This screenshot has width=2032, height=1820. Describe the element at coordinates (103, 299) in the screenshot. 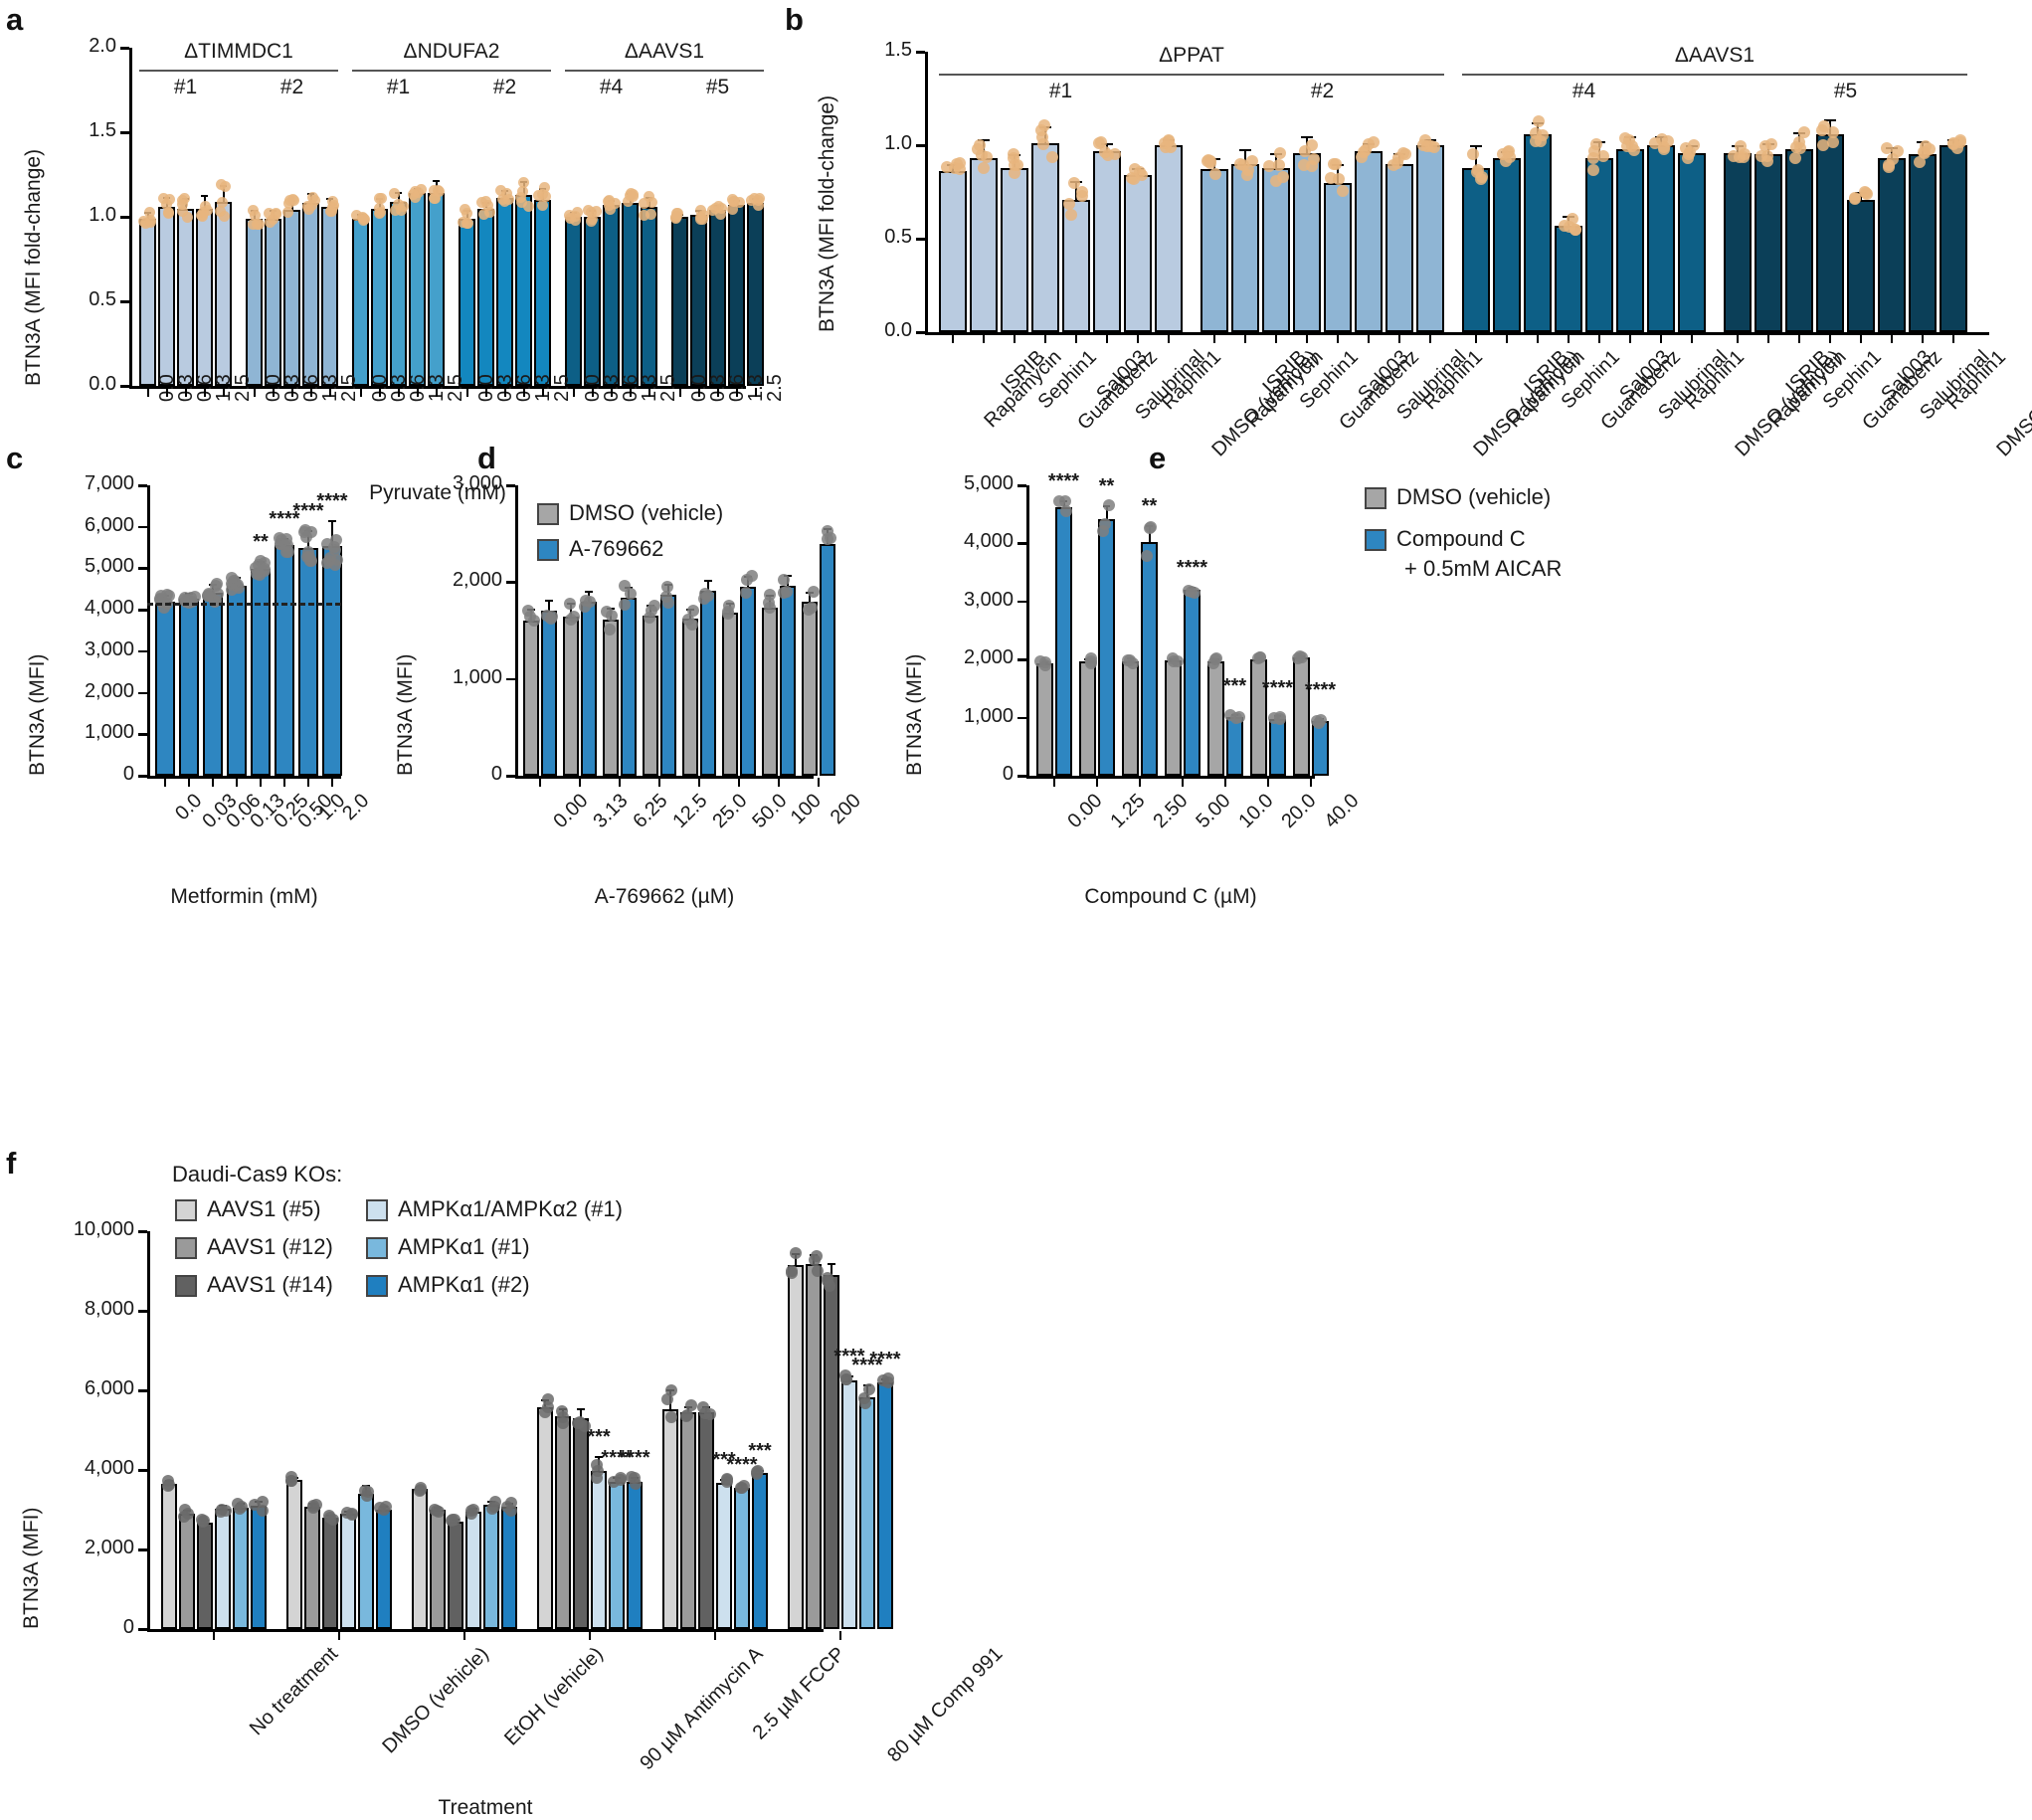

I see `y-tick-label: 0.5` at that location.